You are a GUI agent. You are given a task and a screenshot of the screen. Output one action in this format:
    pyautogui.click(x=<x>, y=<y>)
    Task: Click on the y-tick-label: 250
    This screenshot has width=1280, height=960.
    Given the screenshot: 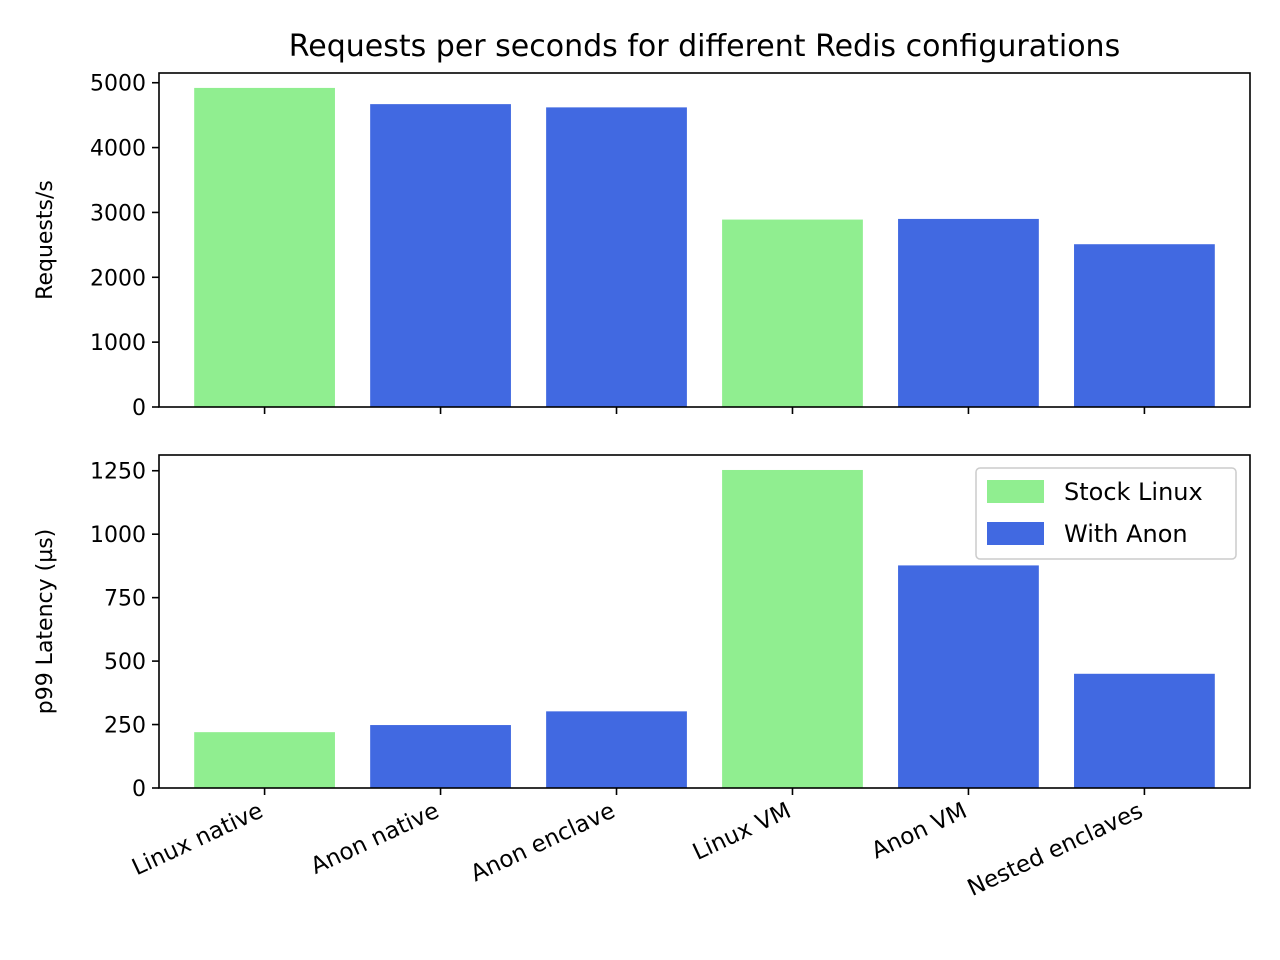 What is the action you would take?
    pyautogui.click(x=125, y=726)
    